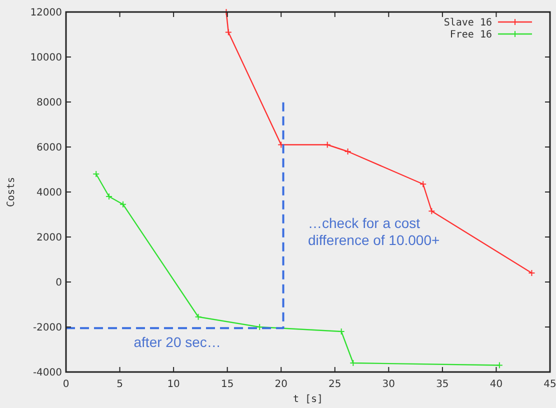 The image size is (556, 408). Describe the element at coordinates (49, 238) in the screenshot. I see `y-tick-label: 2000` at that location.